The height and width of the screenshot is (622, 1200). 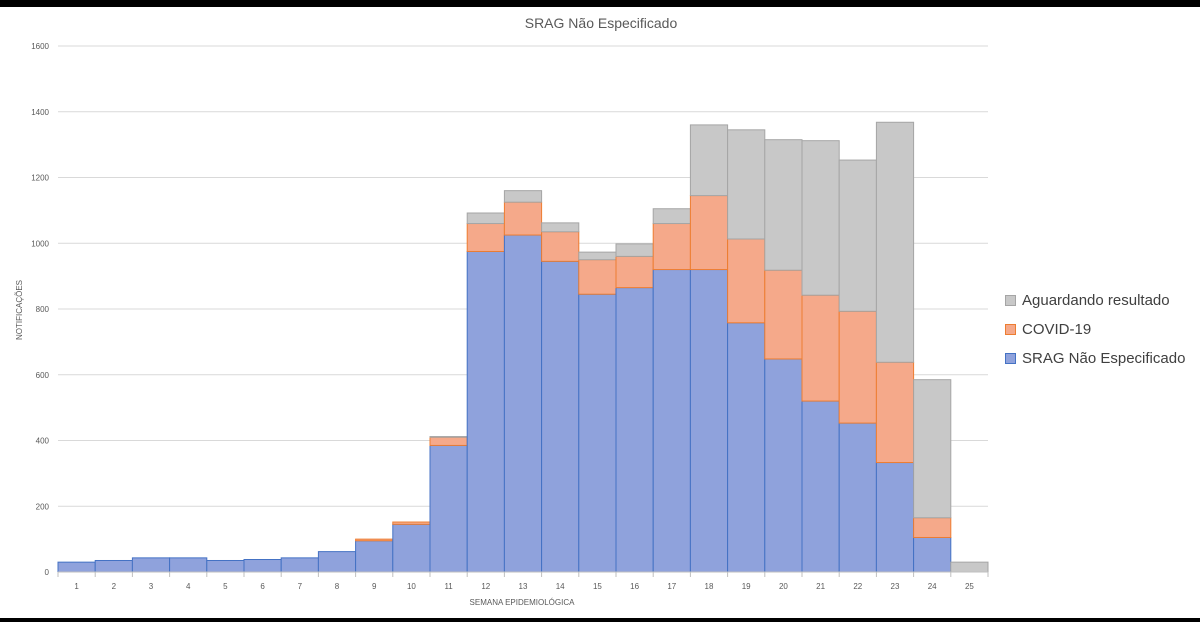 I want to click on y-tick-label: 0, so click(x=47, y=572).